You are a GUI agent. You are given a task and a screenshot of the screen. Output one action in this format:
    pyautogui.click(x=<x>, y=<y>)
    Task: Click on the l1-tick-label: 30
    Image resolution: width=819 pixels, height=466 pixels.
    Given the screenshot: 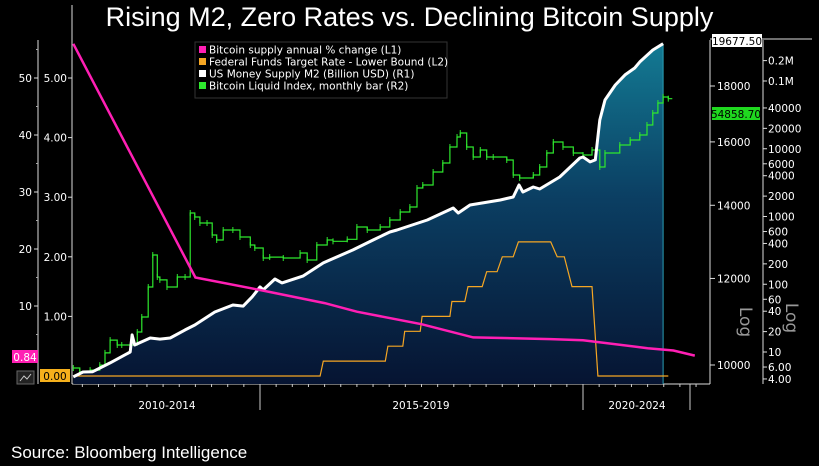 What is the action you would take?
    pyautogui.click(x=25, y=193)
    